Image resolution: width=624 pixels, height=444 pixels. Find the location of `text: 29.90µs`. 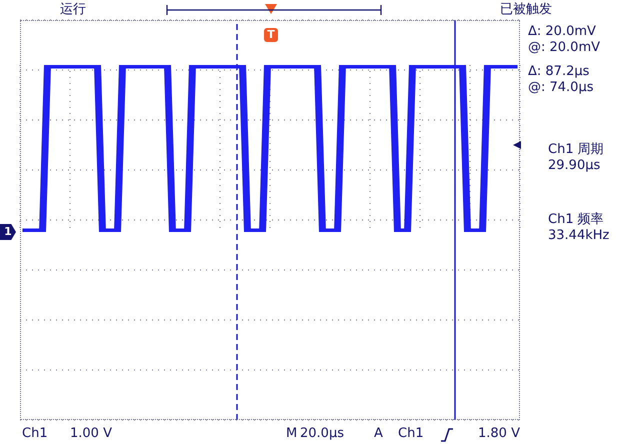

text: 29.90µs is located at coordinates (574, 166).